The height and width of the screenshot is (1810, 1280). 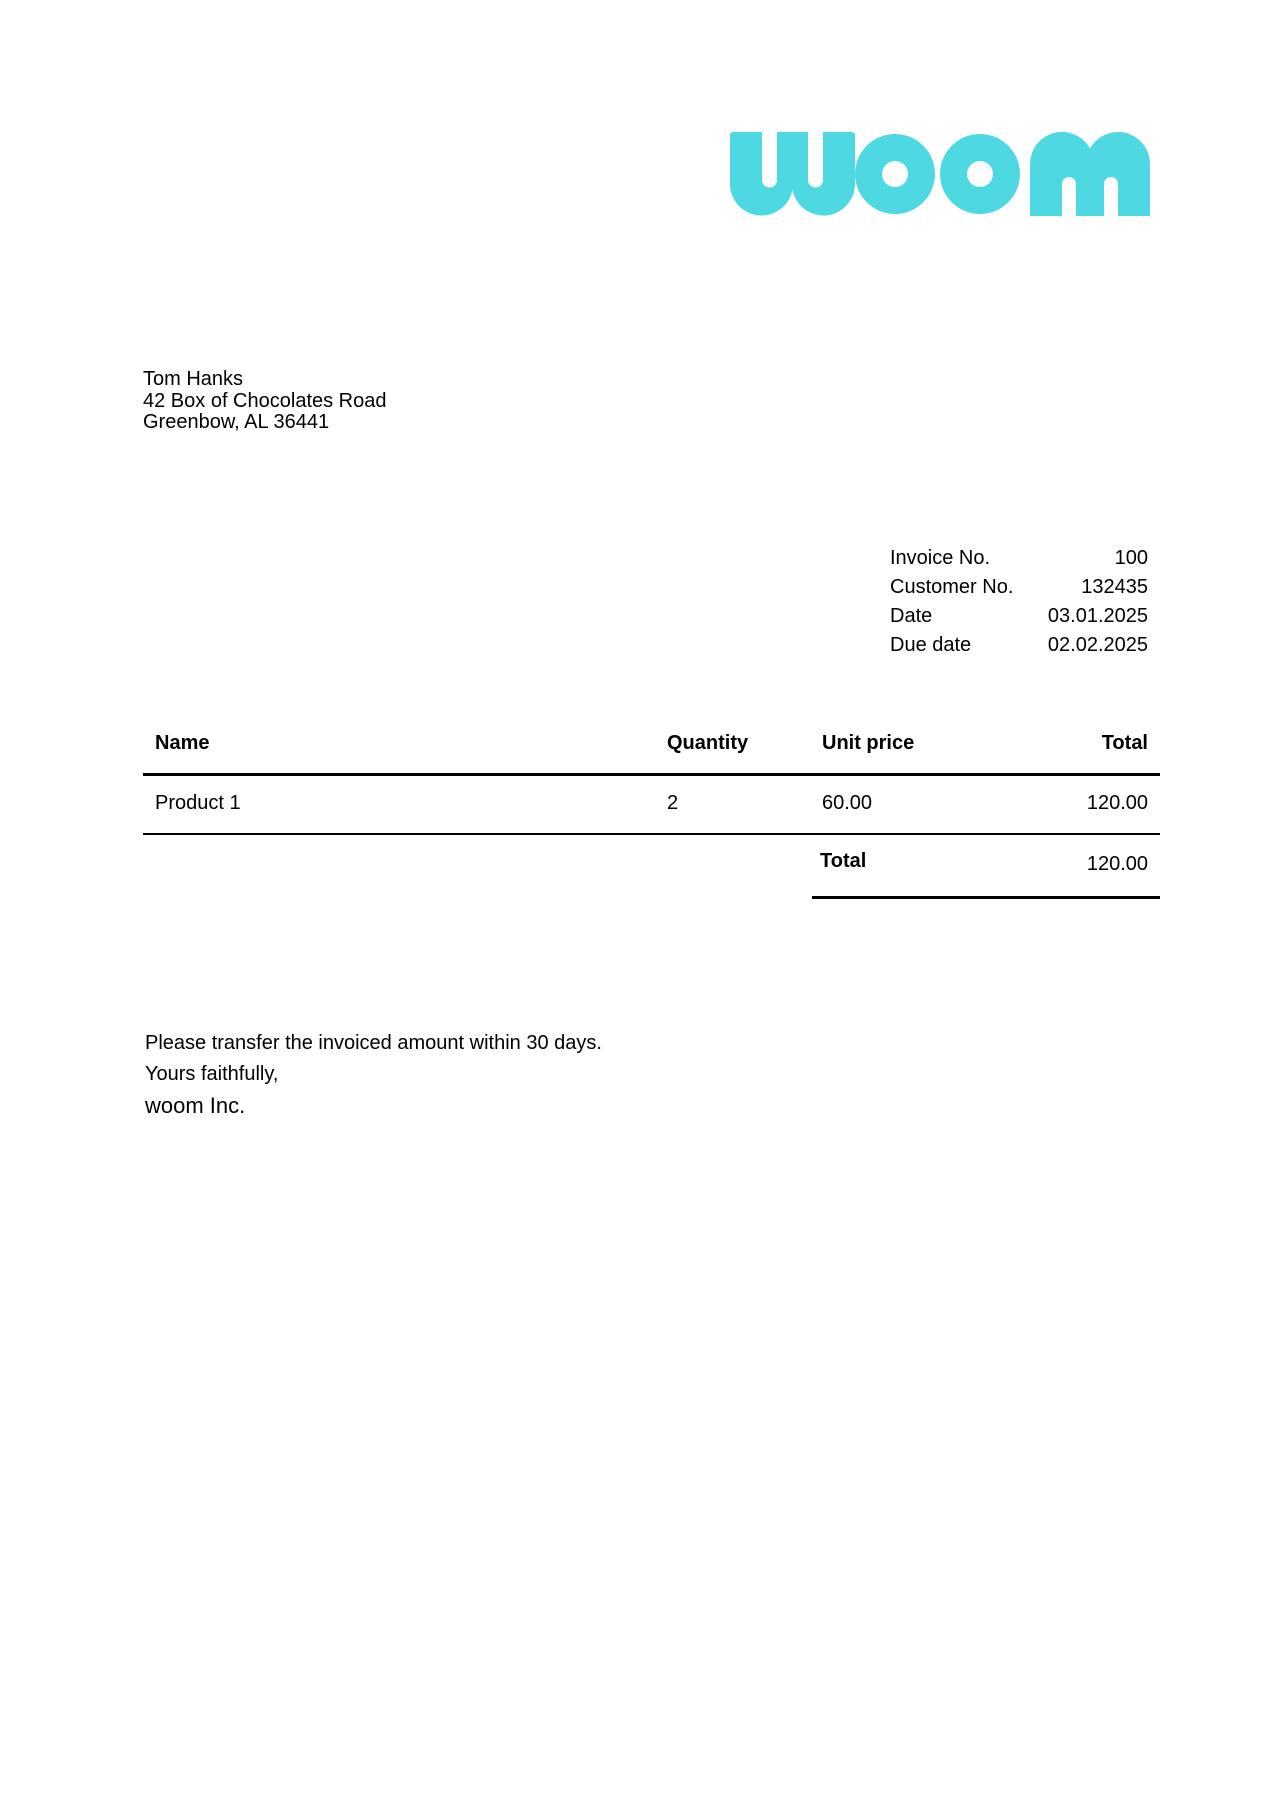 I want to click on total-row: Total 120.00, so click(x=986, y=867).